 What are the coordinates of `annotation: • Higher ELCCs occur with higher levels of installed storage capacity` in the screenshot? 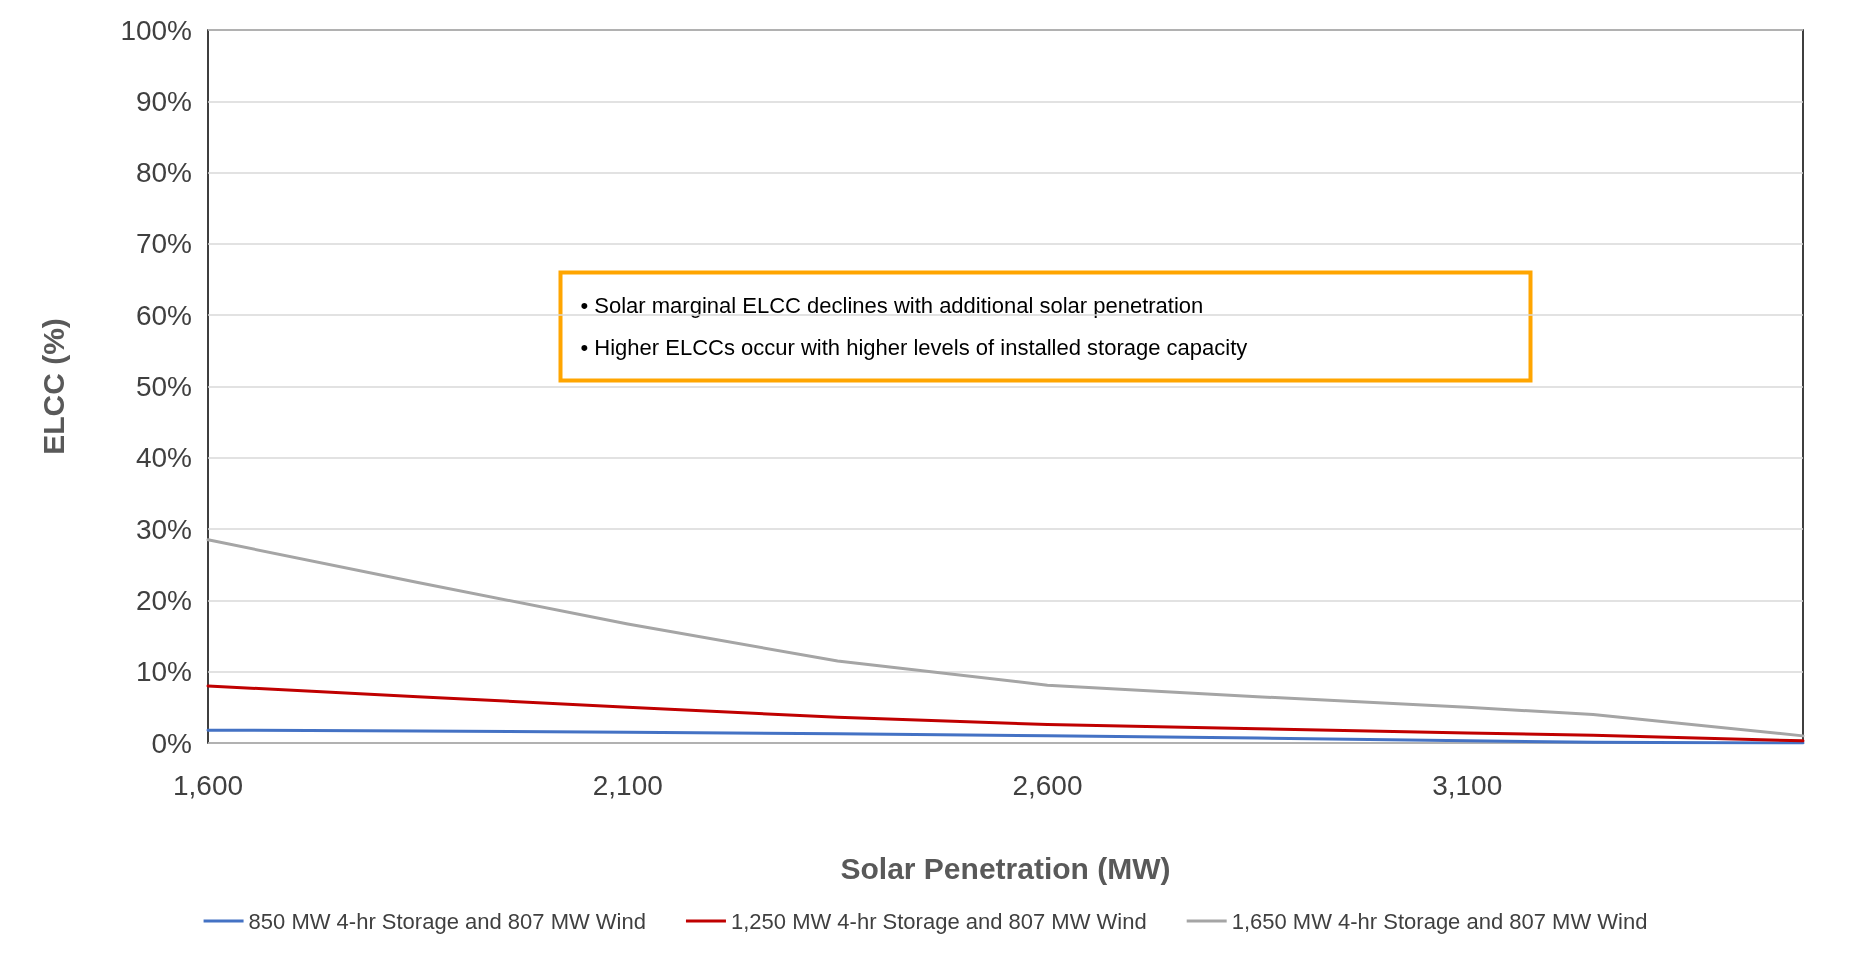 It's located at (914, 347).